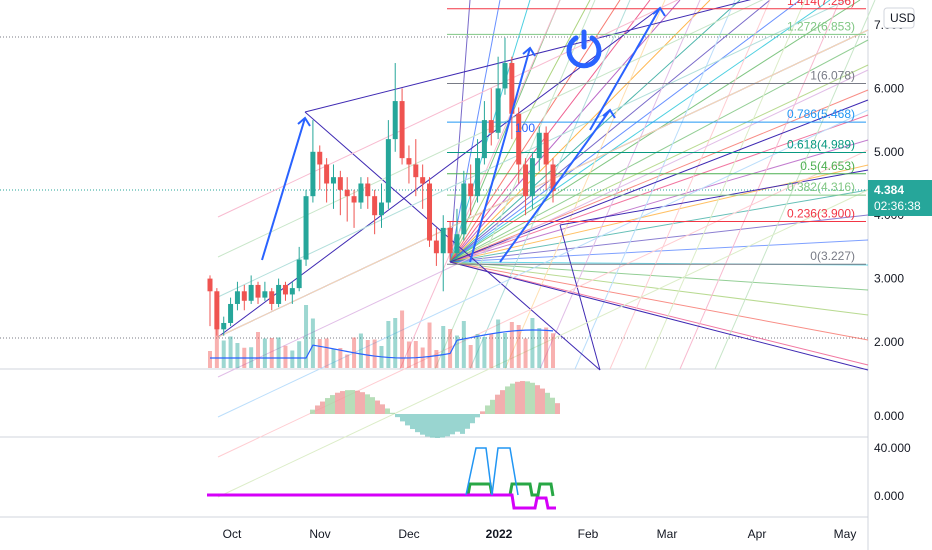 The width and height of the screenshot is (932, 550). What do you see at coordinates (540, 534) in the screenshot?
I see `time-axis: Oct Nov Dec 2022 Feb Mar Apr May` at bounding box center [540, 534].